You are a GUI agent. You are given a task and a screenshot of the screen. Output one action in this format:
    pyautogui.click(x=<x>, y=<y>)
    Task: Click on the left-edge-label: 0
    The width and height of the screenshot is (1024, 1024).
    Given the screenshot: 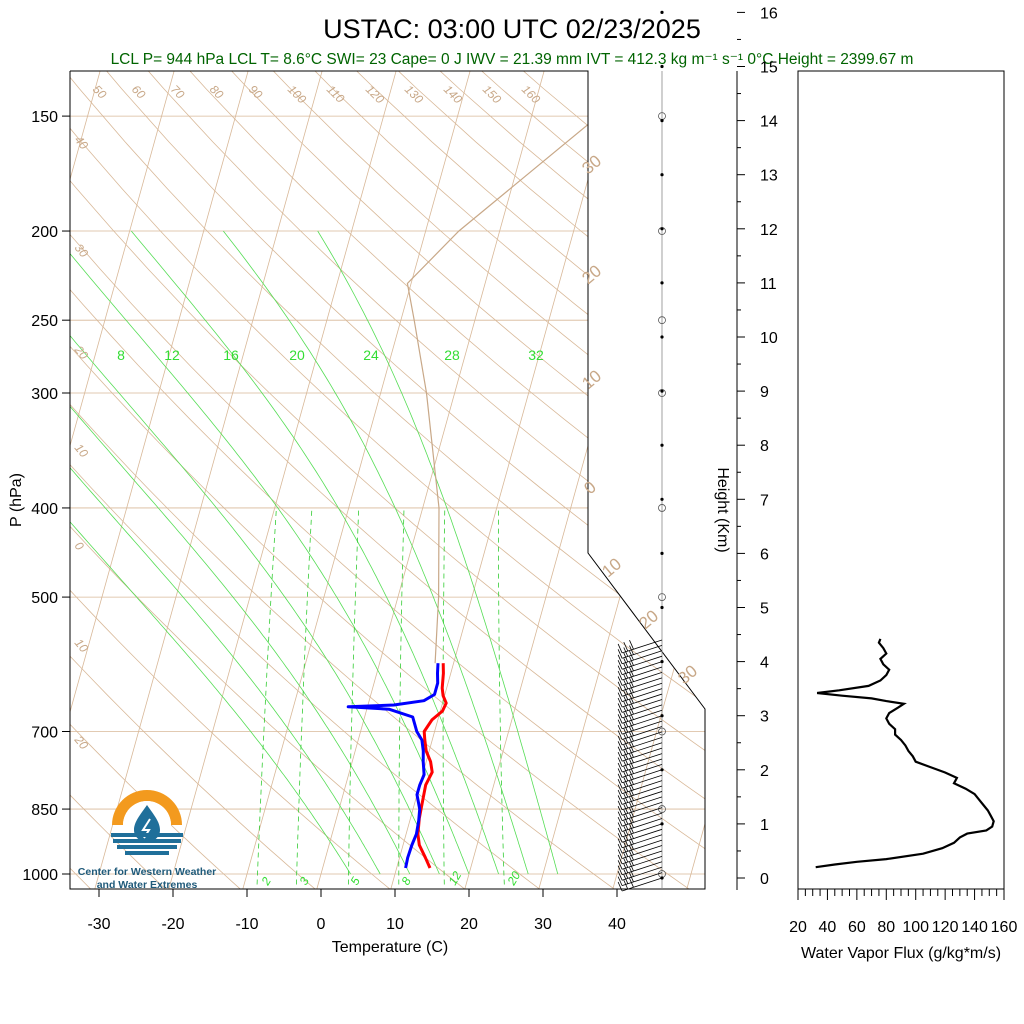 What is the action you would take?
    pyautogui.click(x=79, y=546)
    